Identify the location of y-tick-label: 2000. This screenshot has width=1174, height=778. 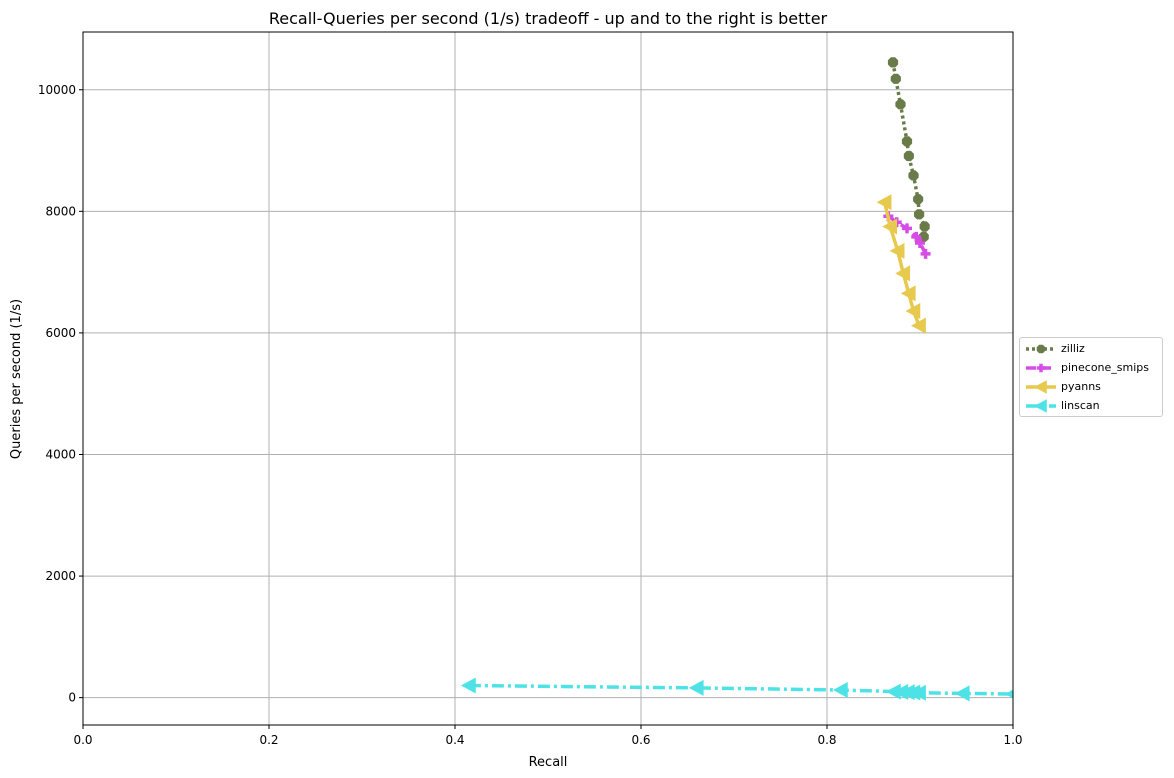
(60, 576).